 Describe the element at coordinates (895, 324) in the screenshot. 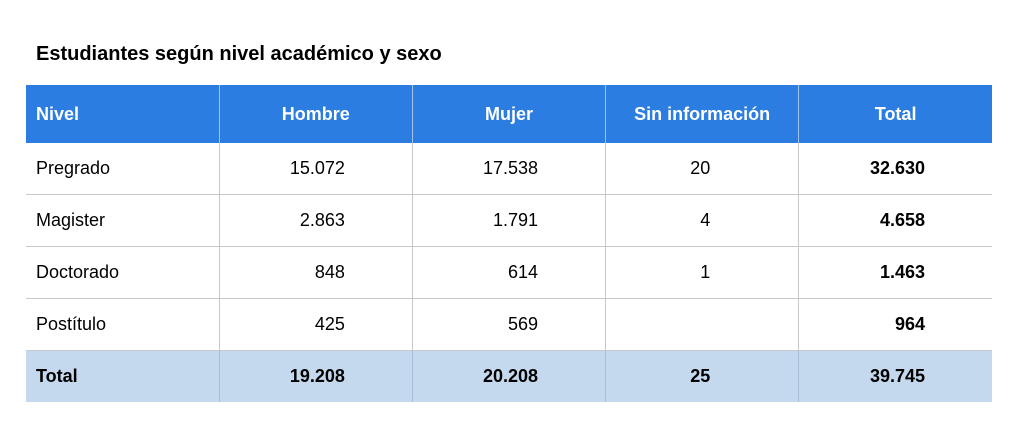

I see `cell-total: 964` at that location.